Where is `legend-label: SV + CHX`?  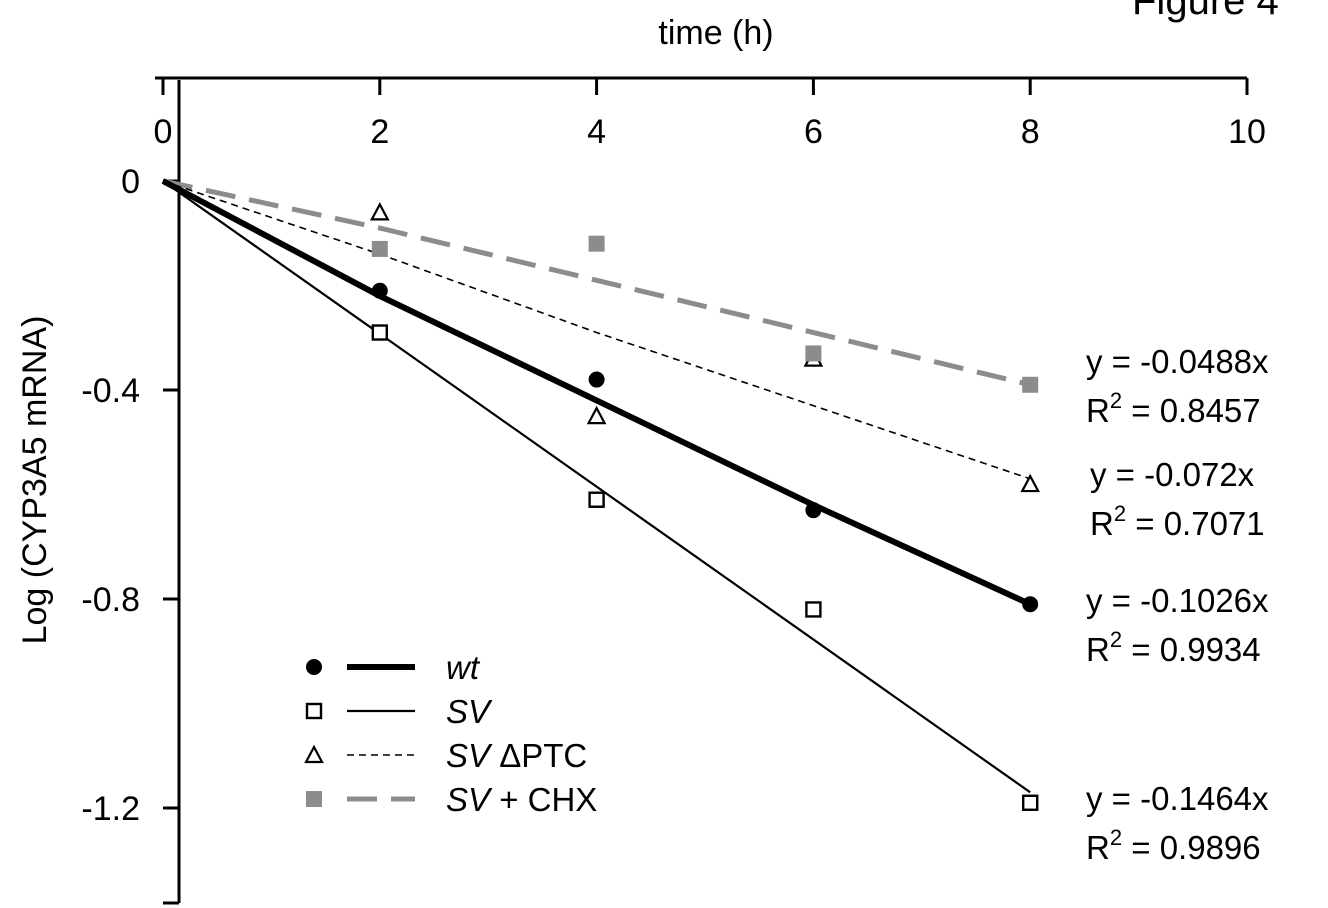
legend-label: SV + CHX is located at coordinates (521, 799).